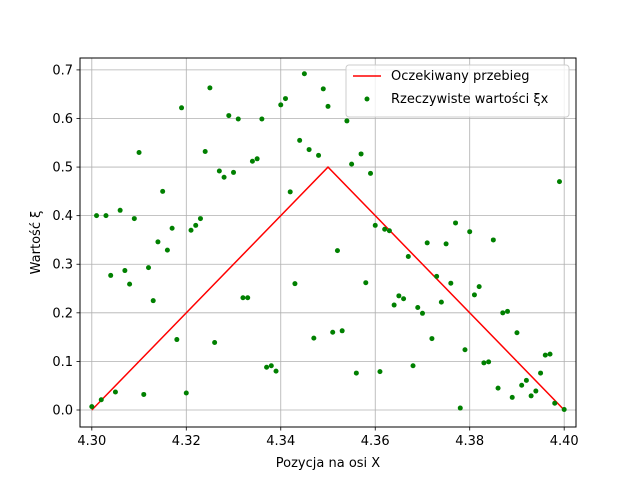 The width and height of the screenshot is (640, 480). What do you see at coordinates (62, 265) in the screenshot?
I see `y-tick-label: 0.3` at bounding box center [62, 265].